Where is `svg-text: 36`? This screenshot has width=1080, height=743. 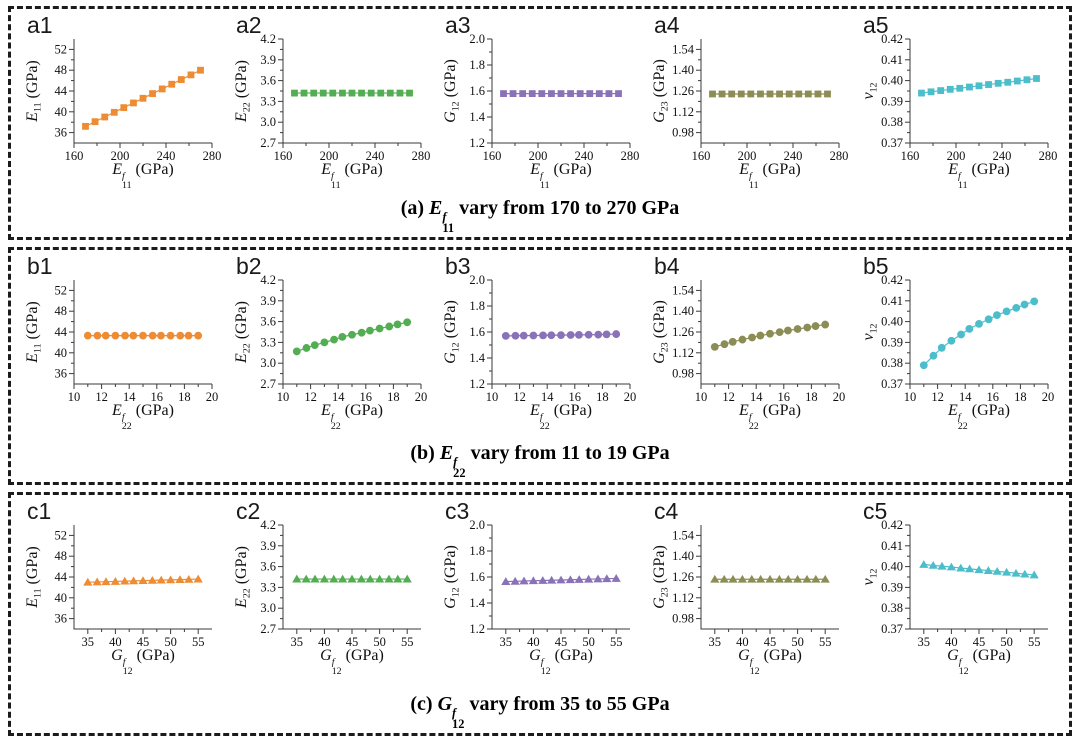 svg-text: 36 is located at coordinates (61, 619).